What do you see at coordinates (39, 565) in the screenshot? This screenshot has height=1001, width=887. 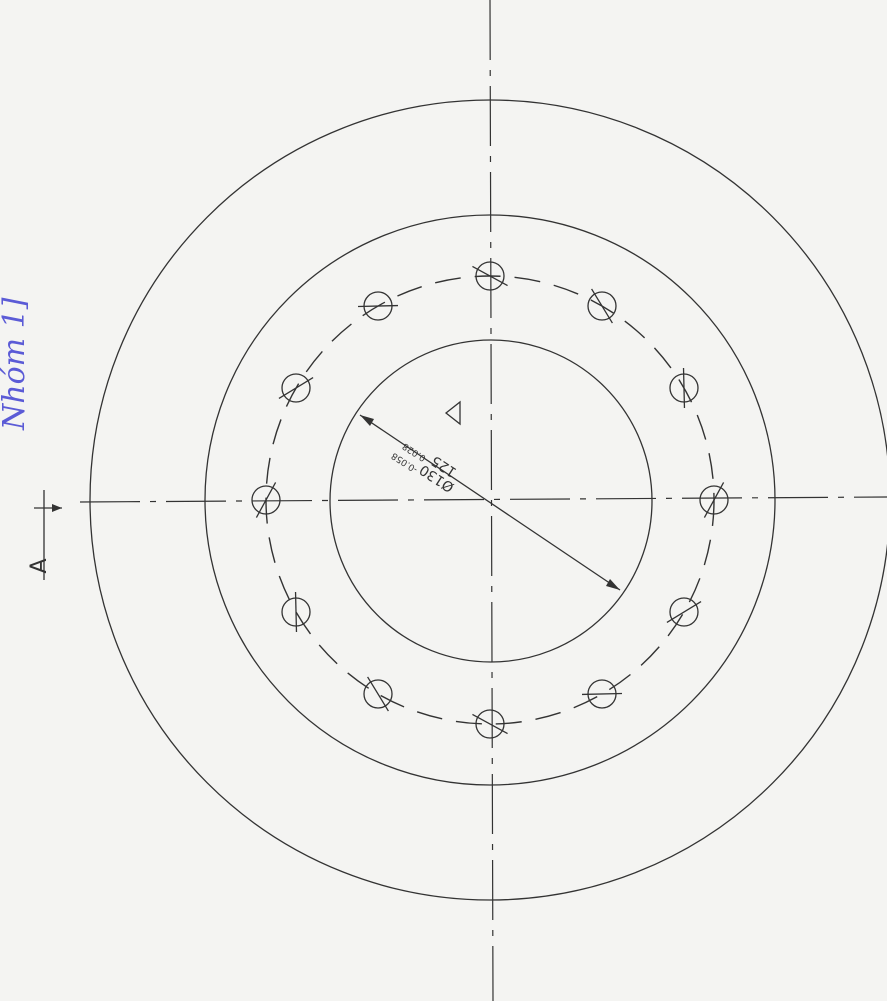 I see `section-label: A` at bounding box center [39, 565].